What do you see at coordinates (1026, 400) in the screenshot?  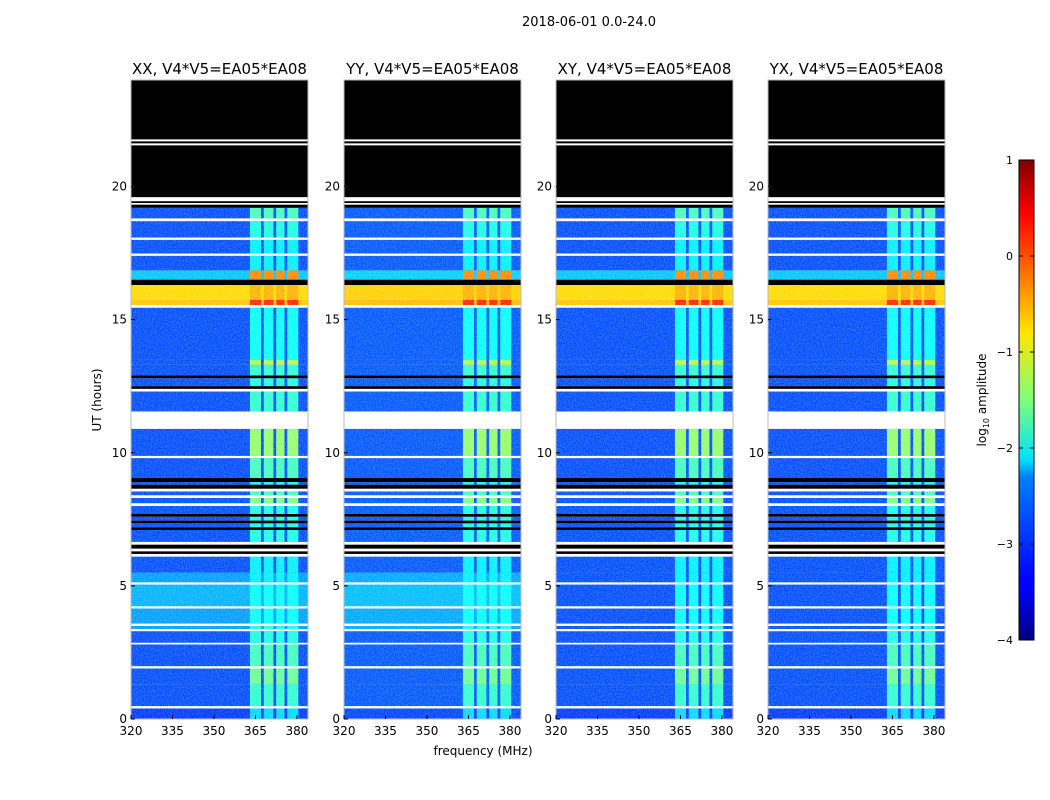 I see `colorbar-gradient` at bounding box center [1026, 400].